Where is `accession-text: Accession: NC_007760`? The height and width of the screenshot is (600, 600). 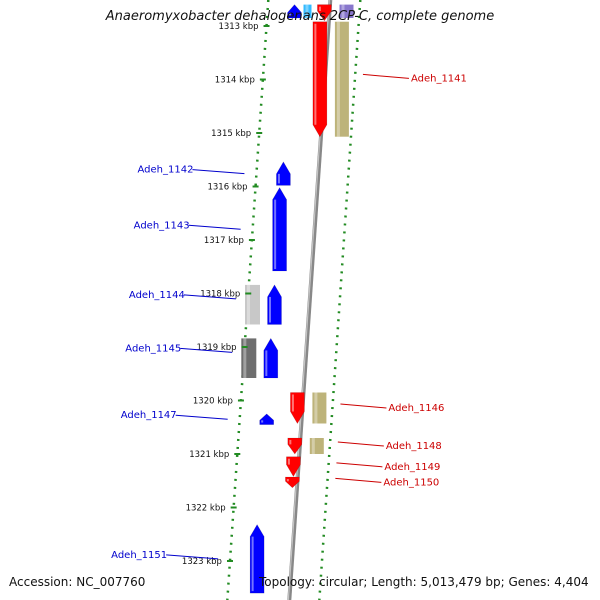
accession-text: Accession: NC_007760 is located at coordinates (77, 582).